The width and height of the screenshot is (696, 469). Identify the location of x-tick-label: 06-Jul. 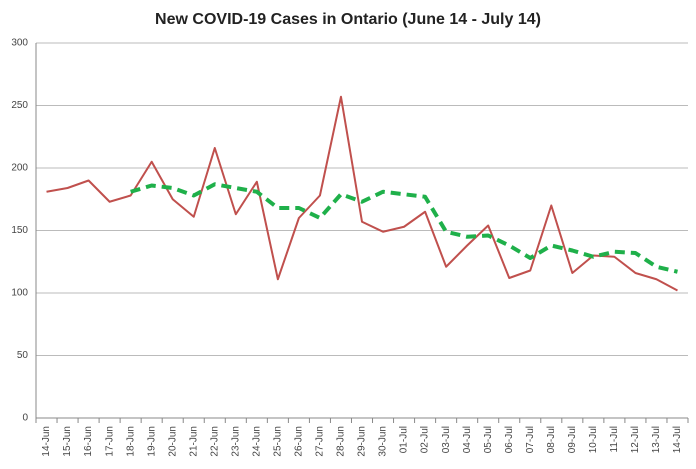
(509, 439).